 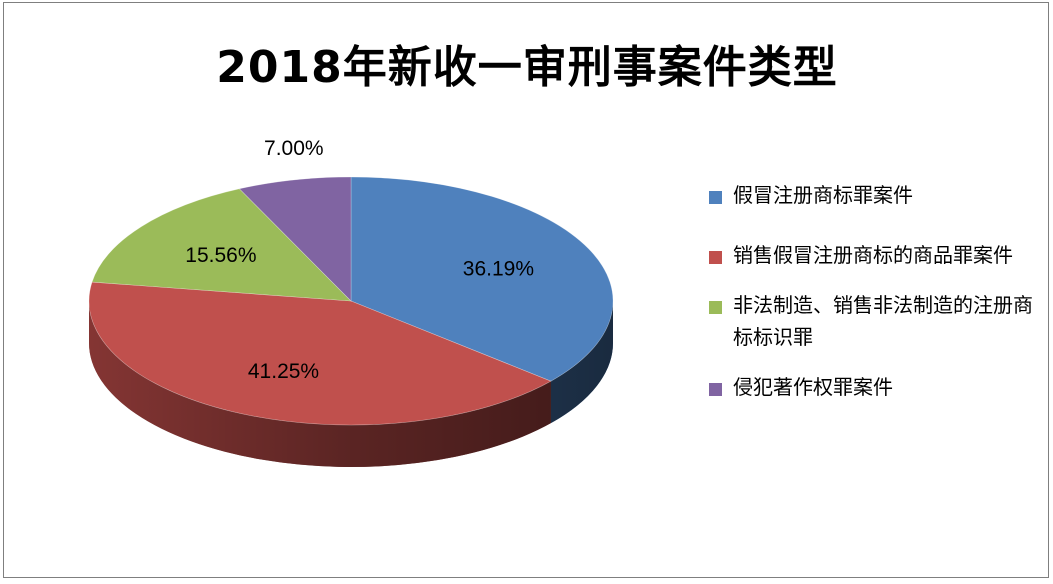 I want to click on data-label-1: 41.25%, so click(x=283, y=371).